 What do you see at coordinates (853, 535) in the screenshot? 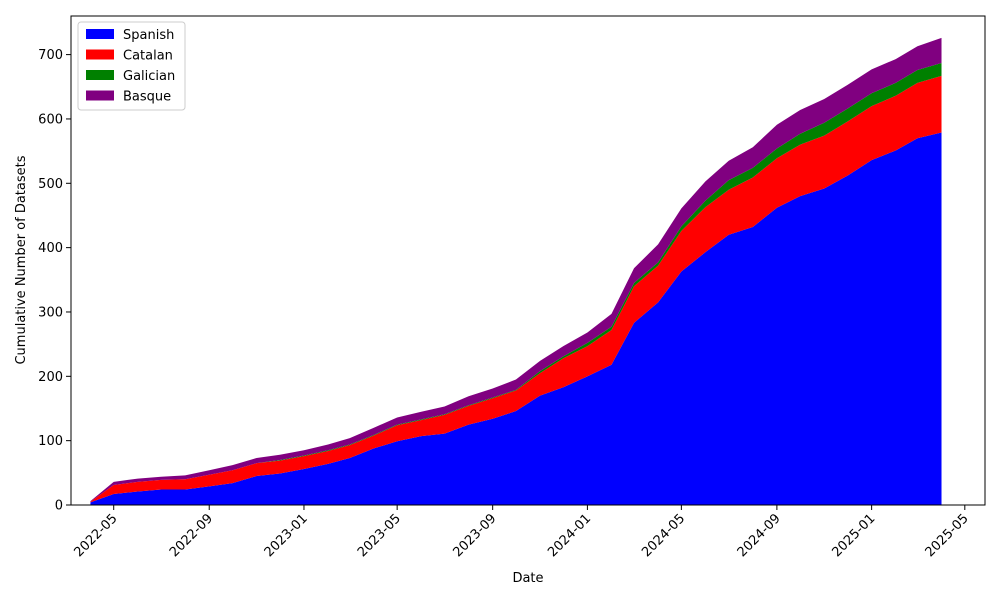
I see `x-tick-label: 2025-01` at bounding box center [853, 535].